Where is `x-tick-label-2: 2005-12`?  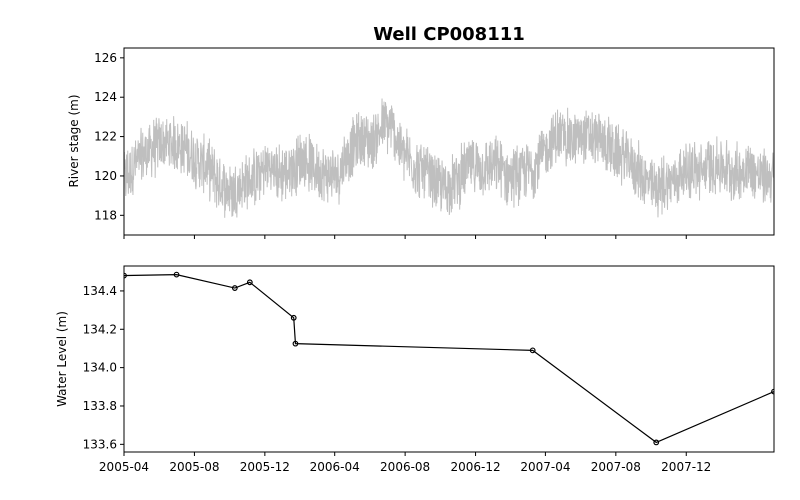 x-tick-label-2: 2005-12 is located at coordinates (265, 467).